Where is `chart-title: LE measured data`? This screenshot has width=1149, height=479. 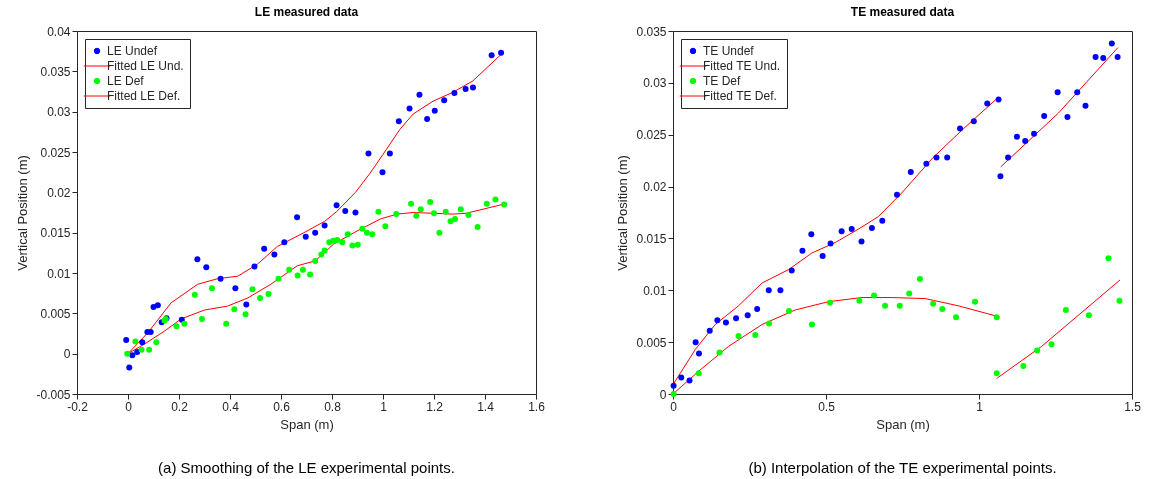 chart-title: LE measured data is located at coordinates (306, 12).